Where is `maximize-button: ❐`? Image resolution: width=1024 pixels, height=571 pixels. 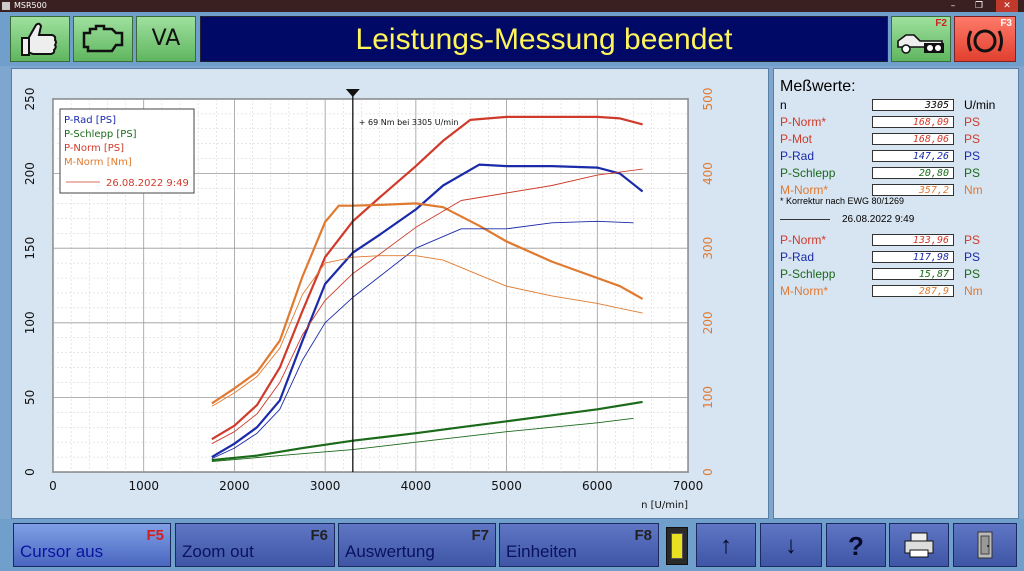 maximize-button: ❐ is located at coordinates (979, 6).